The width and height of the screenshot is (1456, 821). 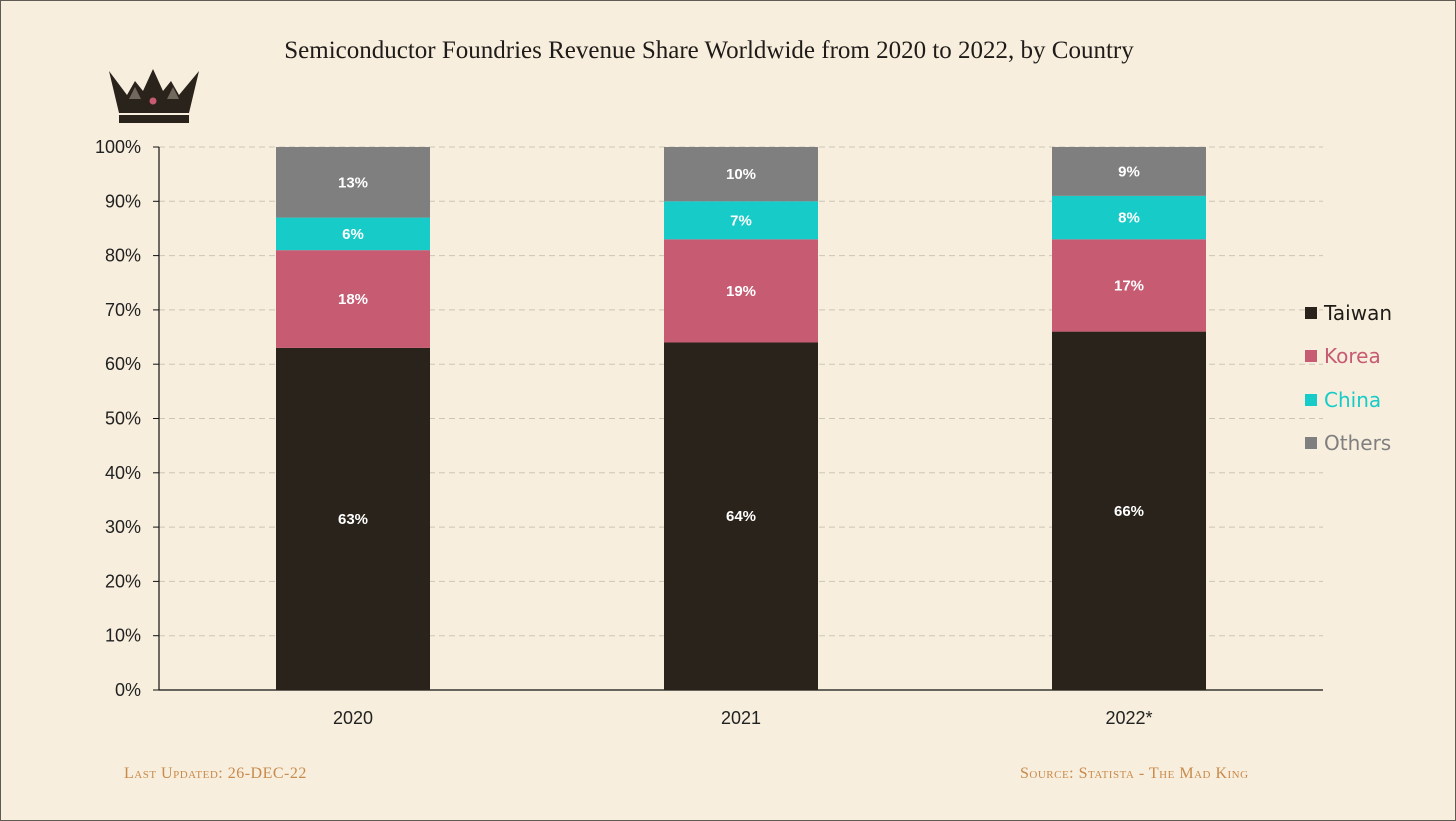 I want to click on bar-korea-2021, so click(x=741, y=291).